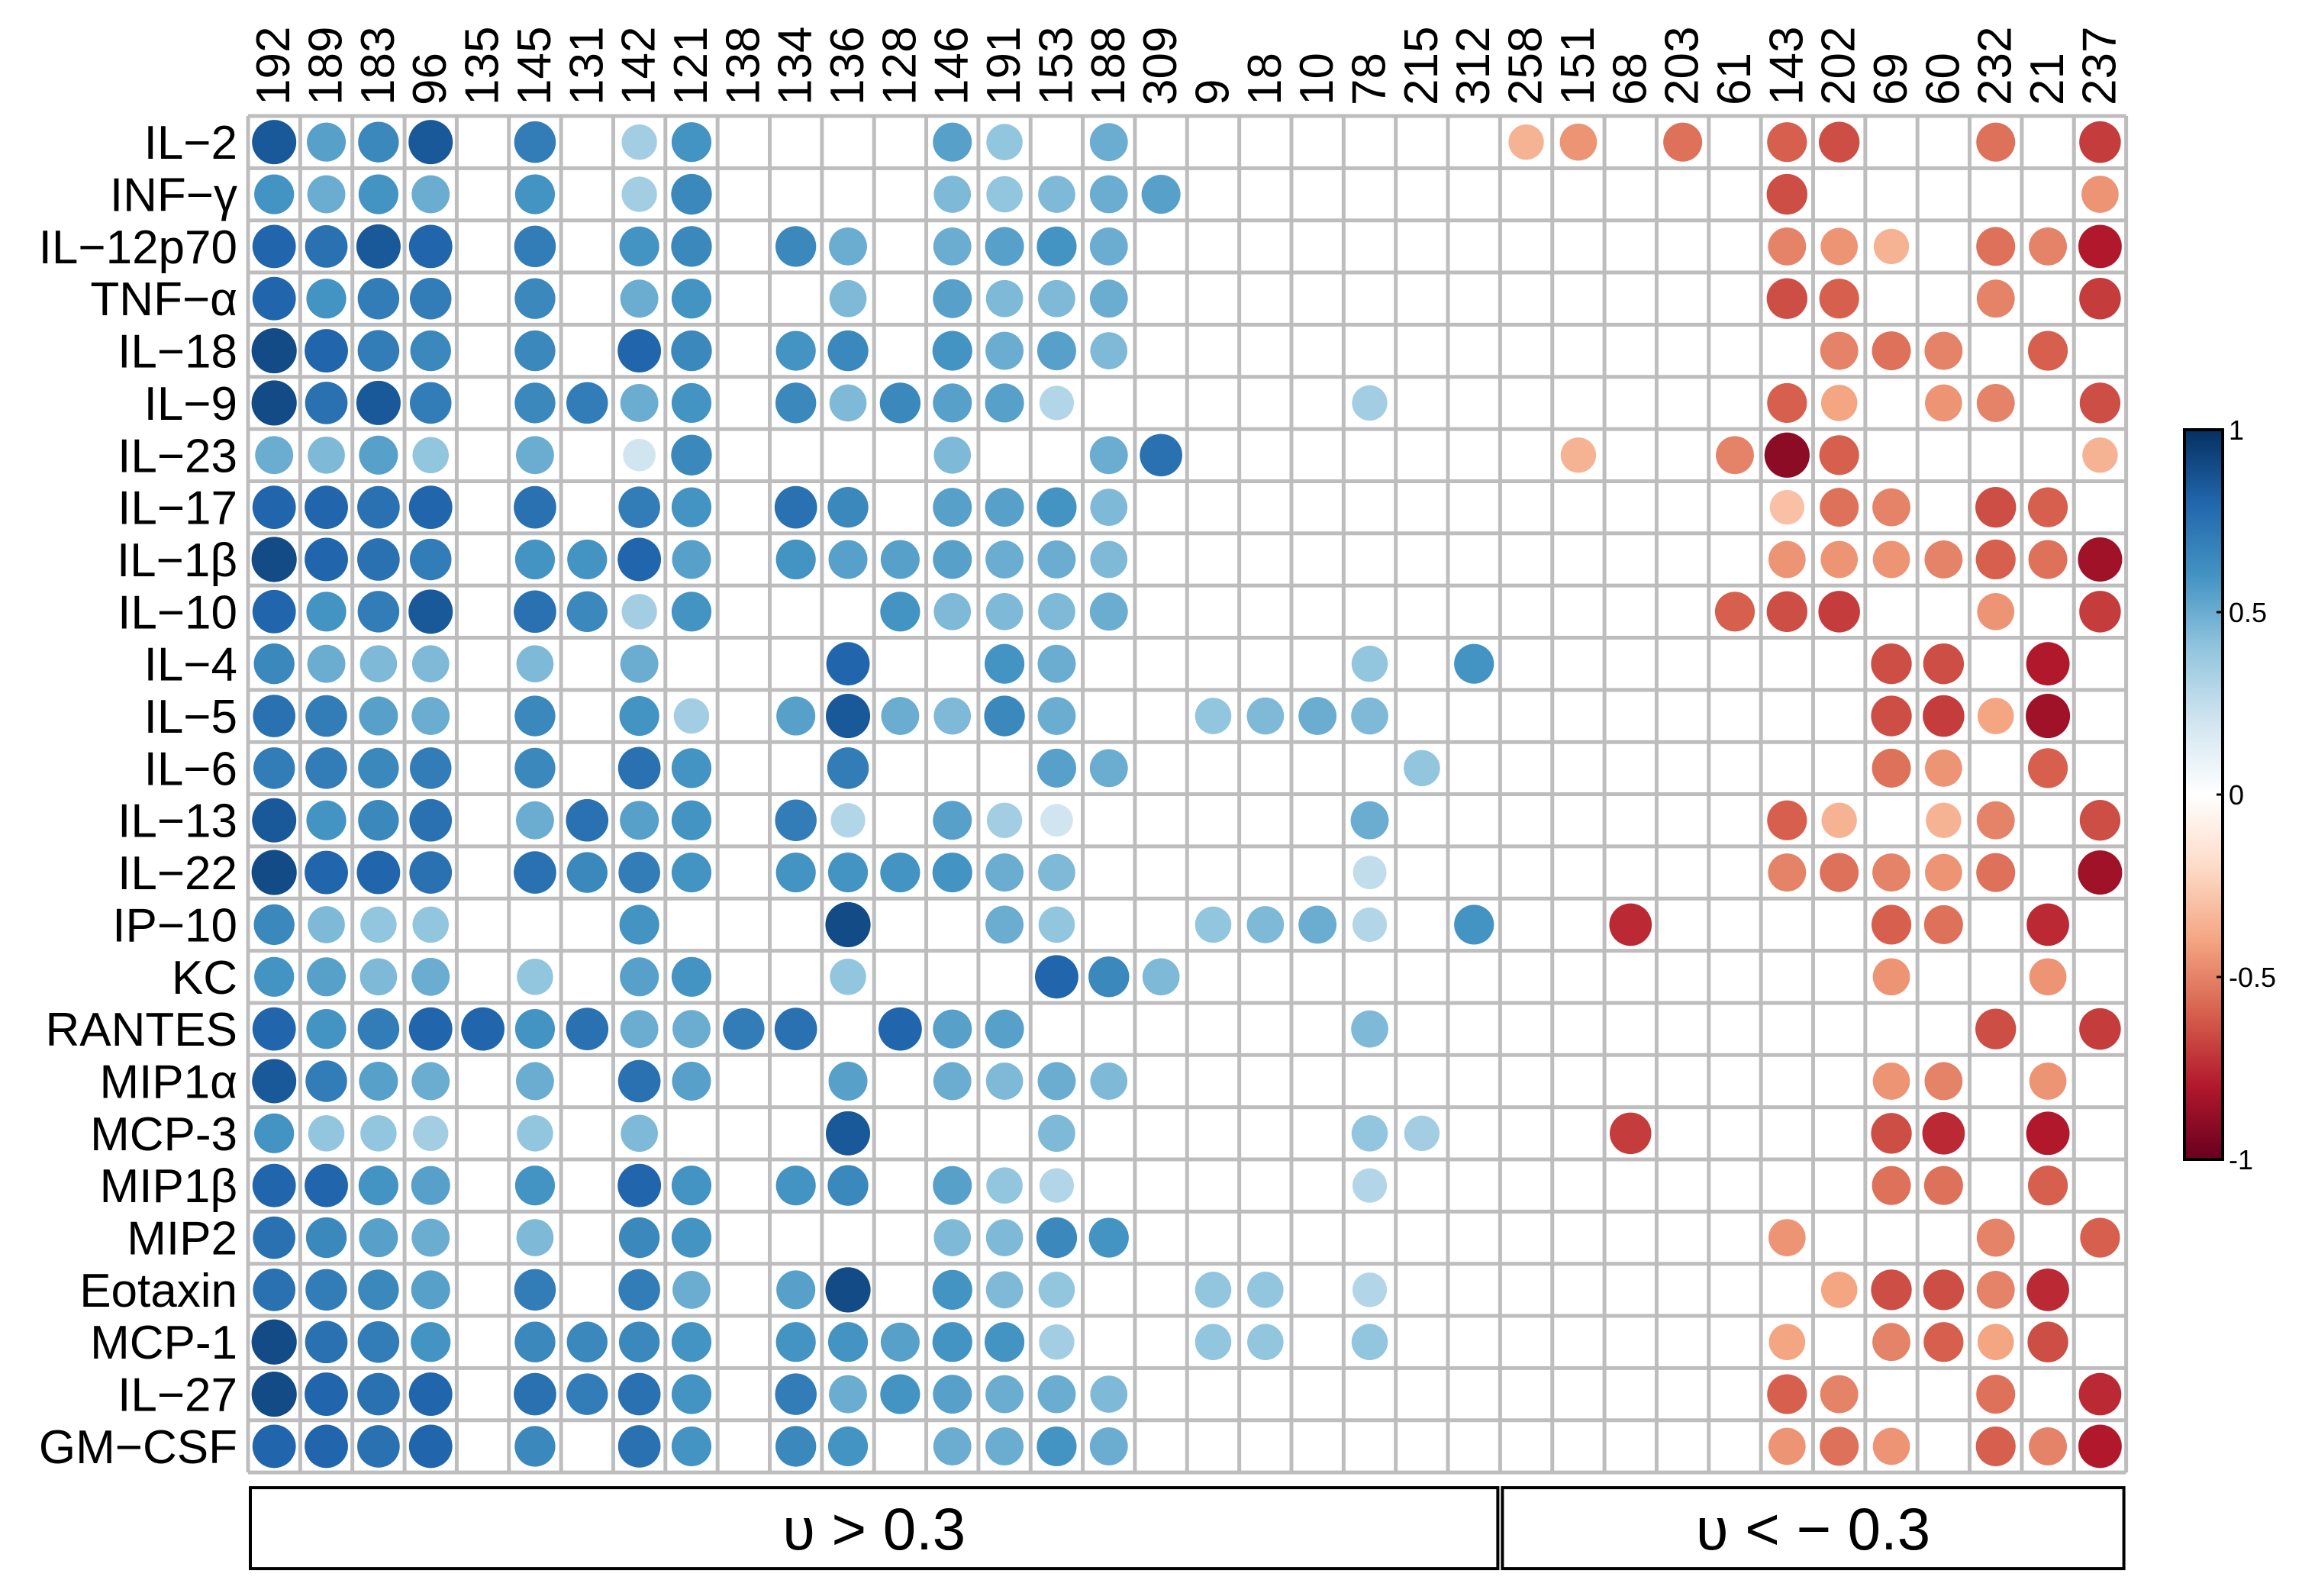  I want to click on row-label: Eotaxin, so click(158, 1291).